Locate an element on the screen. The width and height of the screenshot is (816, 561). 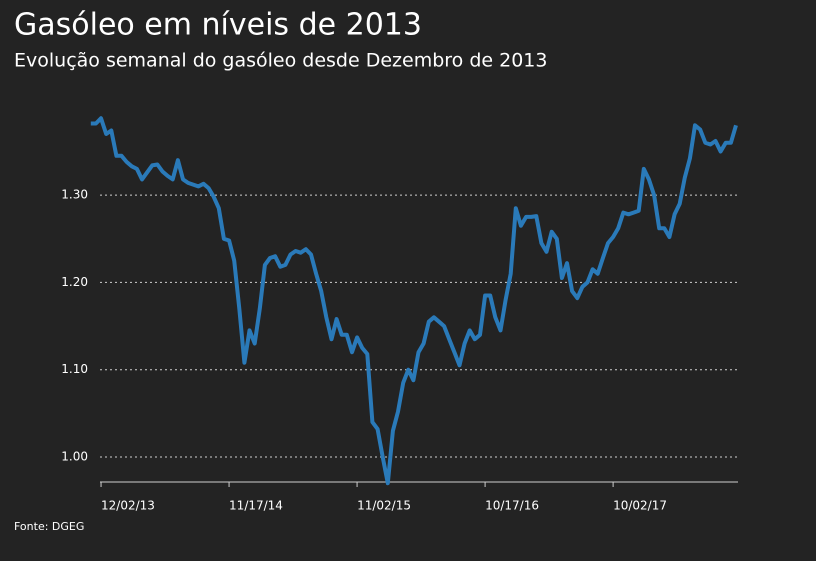
x-tick-label: 11/02/15 is located at coordinates (384, 506).